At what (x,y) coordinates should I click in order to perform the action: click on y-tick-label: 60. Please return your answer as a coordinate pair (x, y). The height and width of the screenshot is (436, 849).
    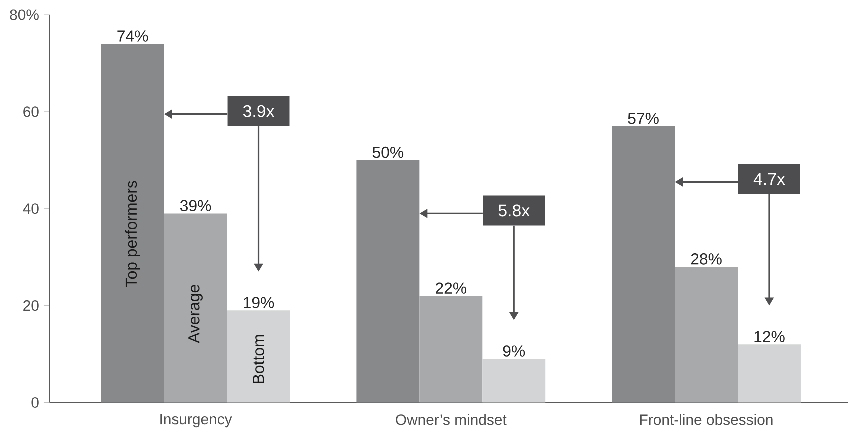
    Looking at the image, I should click on (31, 112).